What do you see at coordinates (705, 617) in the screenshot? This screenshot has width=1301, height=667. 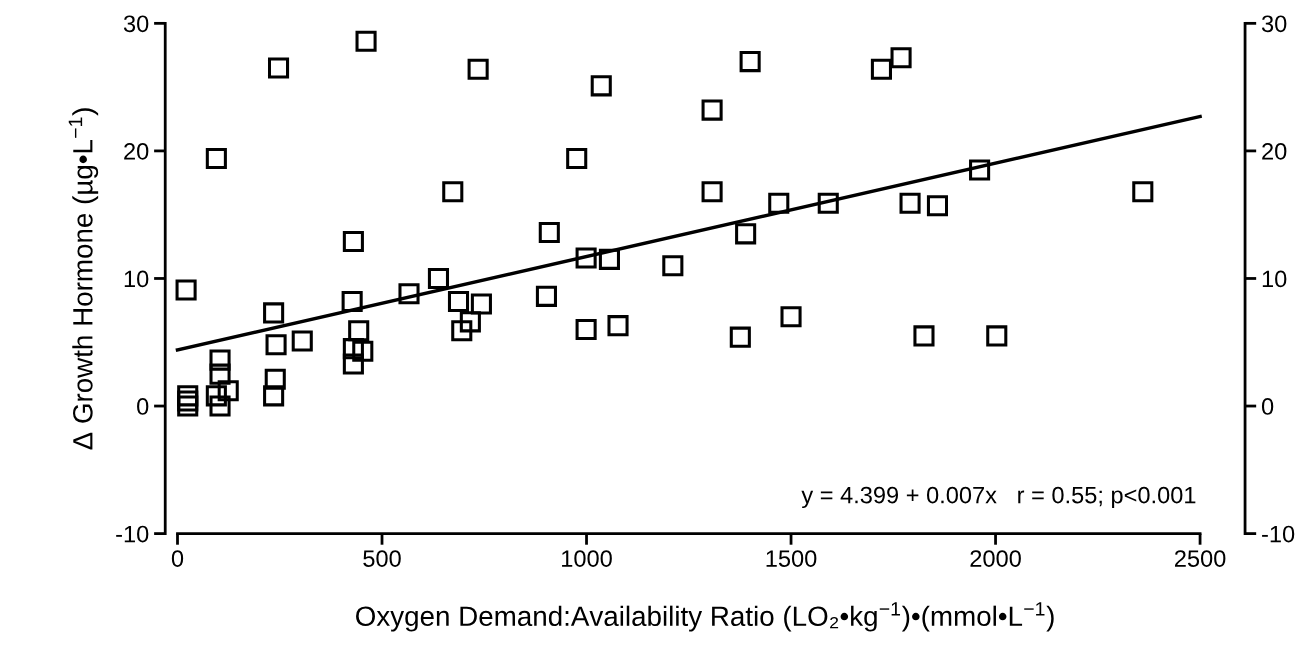 I see `x-axis-title: Oxygen Demand:Availability Ratio (LO₂•kg$^{−1}$)•(mmol•L$^{−1}$)` at bounding box center [705, 617].